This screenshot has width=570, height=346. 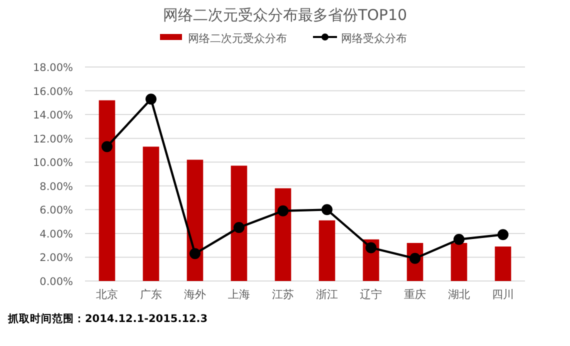 What do you see at coordinates (285, 15) in the screenshot?
I see `title: 网络二次元受众分布最多省份TOP10` at bounding box center [285, 15].